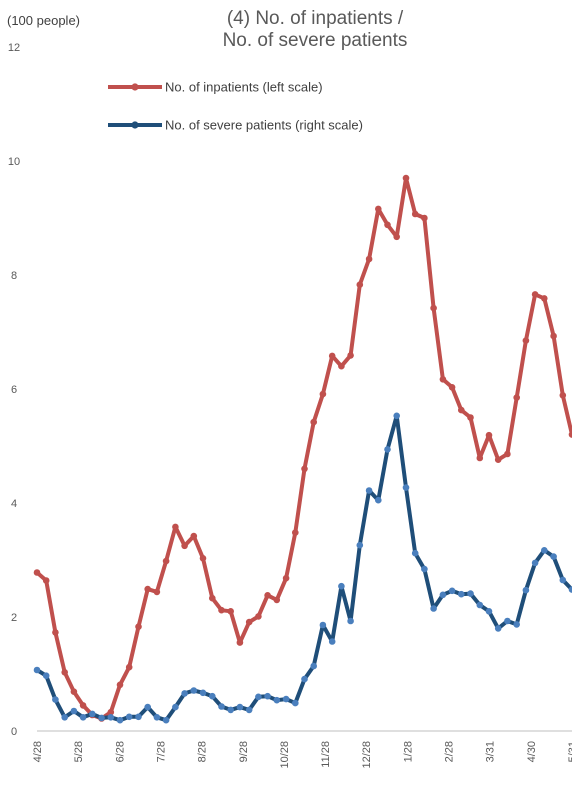 This screenshot has height=807, width=572. I want to click on legend-entry-inpatients: No. of inpatients (left scale), so click(215, 87).